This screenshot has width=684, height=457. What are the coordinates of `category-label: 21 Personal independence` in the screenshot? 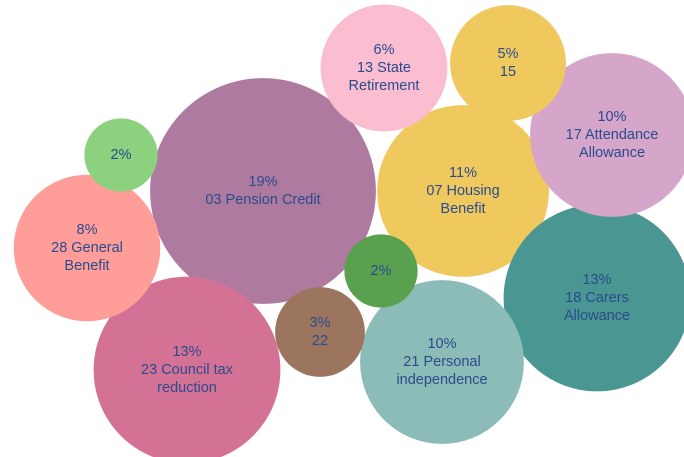 It's located at (442, 371).